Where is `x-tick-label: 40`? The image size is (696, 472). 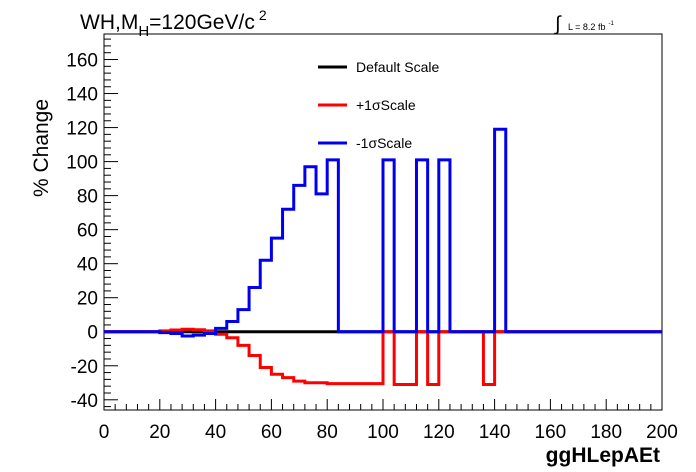 x-tick-label: 40 is located at coordinates (215, 432).